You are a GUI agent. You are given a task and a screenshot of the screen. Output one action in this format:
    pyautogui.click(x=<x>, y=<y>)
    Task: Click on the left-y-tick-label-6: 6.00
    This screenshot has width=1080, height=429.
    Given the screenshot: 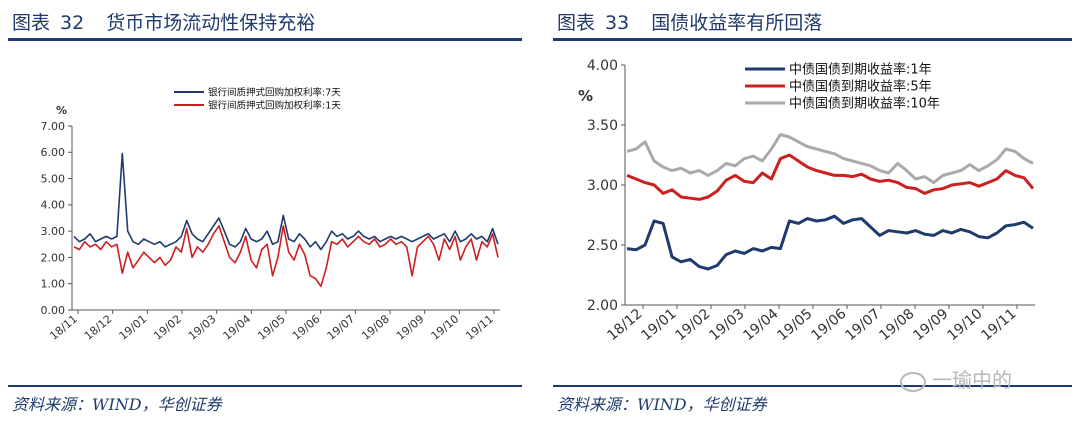 What is the action you would take?
    pyautogui.click(x=53, y=152)
    